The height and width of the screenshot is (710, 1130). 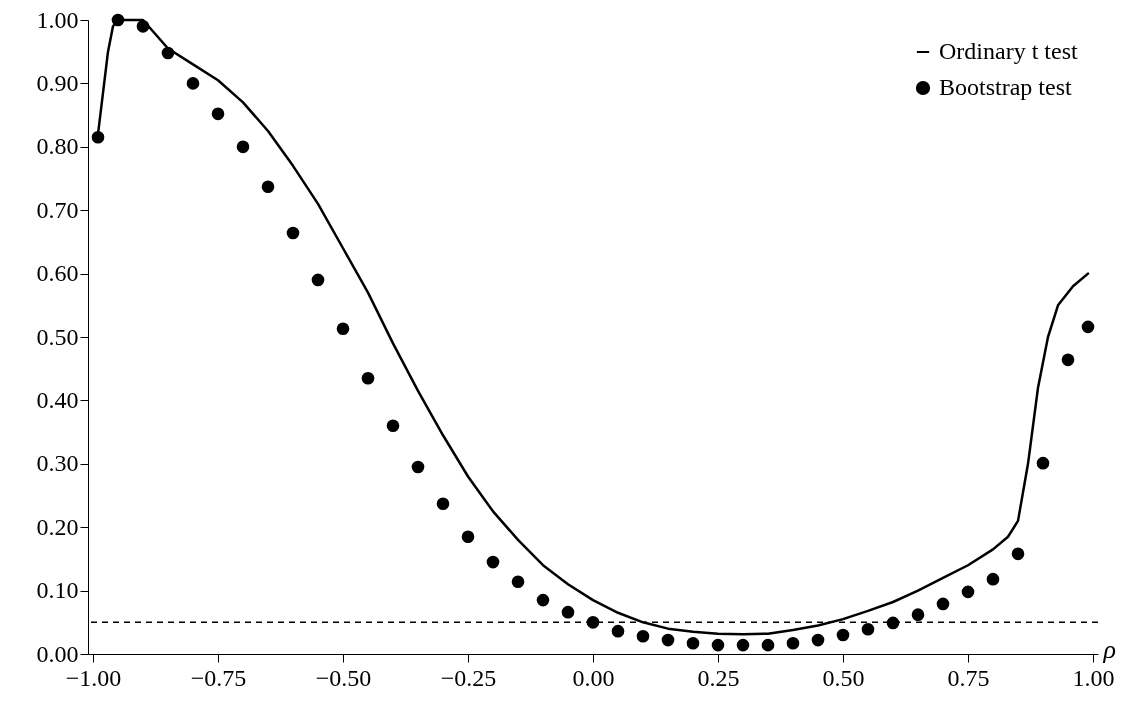 What do you see at coordinates (1109, 649) in the screenshot?
I see `x-axis-title: ρ` at bounding box center [1109, 649].